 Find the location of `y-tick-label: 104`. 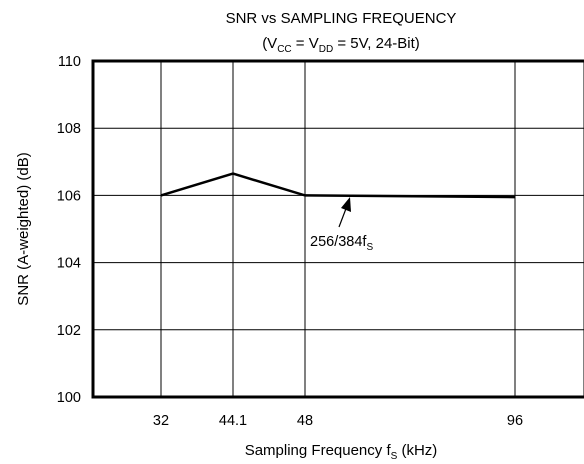

y-tick-label: 104 is located at coordinates (69, 264).